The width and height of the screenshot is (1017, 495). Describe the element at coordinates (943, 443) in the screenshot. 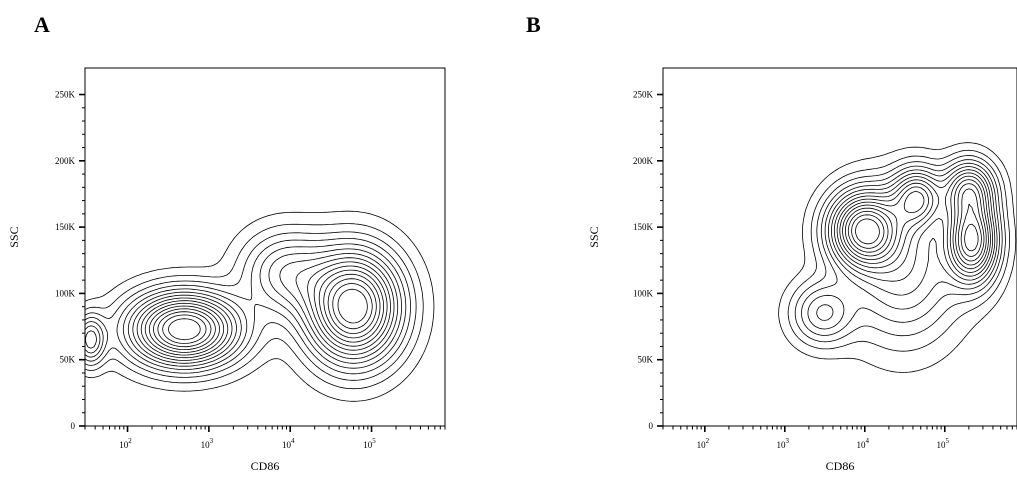

I see `panel-b-xtick-label-3: 10⁵` at that location.